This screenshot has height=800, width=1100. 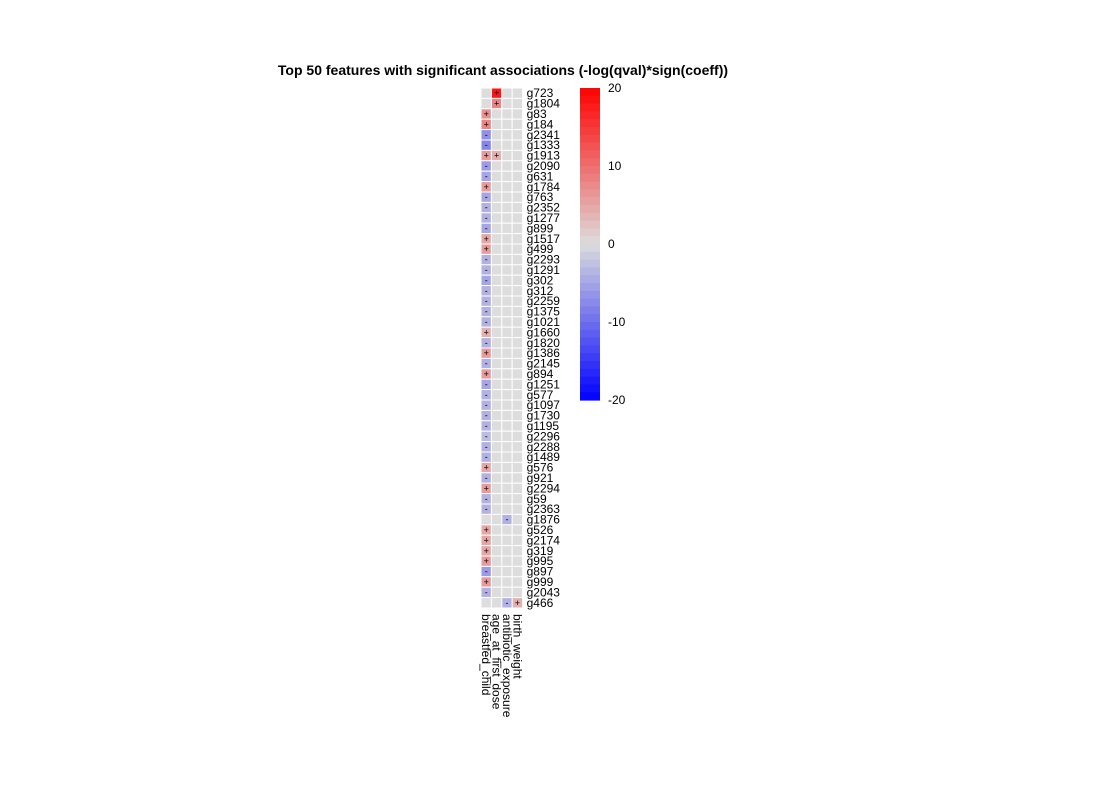 What do you see at coordinates (615, 88) in the screenshot?
I see `colorbar-tick-label: 20` at bounding box center [615, 88].